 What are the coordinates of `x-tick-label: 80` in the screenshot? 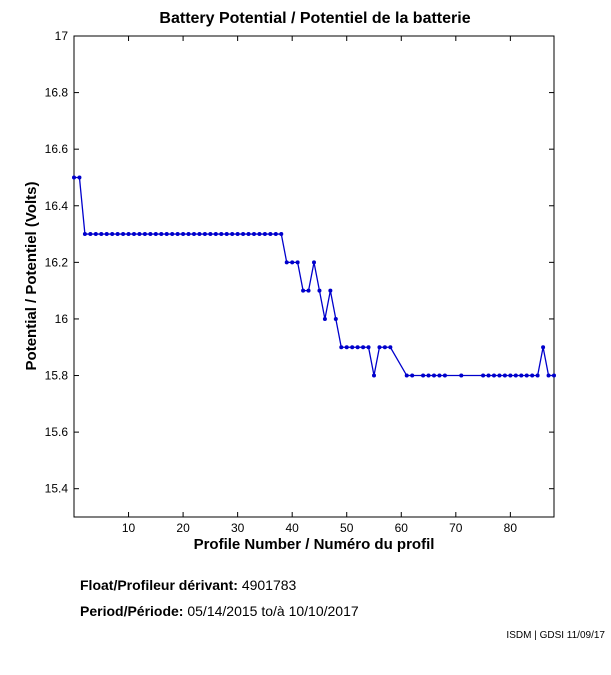 It's located at (511, 528).